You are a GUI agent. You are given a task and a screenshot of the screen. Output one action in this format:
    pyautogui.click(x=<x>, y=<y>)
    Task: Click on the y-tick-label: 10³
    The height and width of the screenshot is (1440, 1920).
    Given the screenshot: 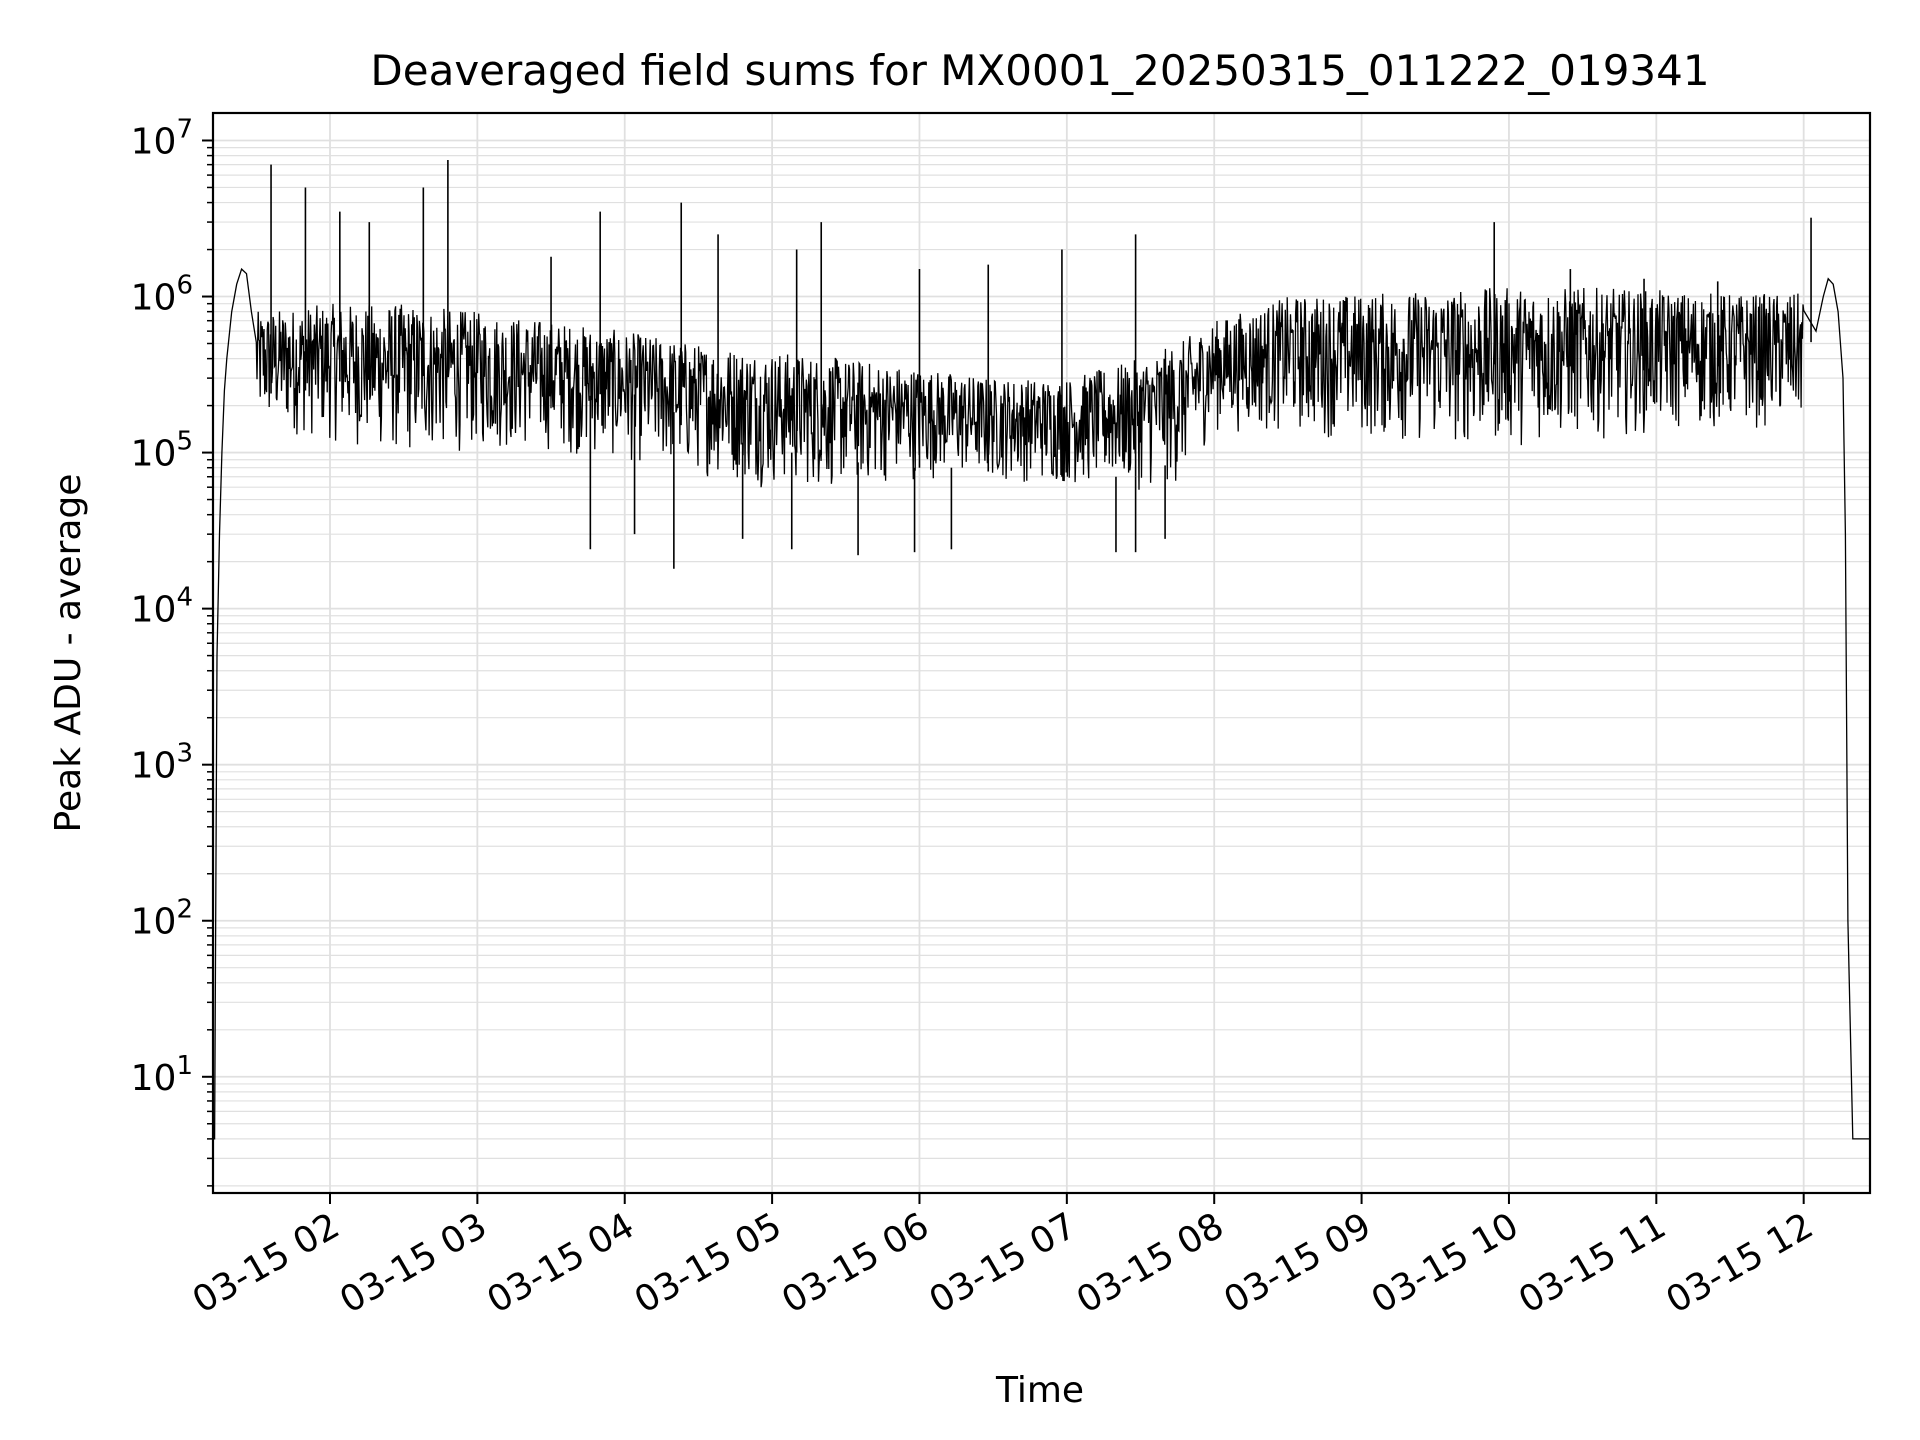 What is the action you would take?
    pyautogui.click(x=162, y=763)
    